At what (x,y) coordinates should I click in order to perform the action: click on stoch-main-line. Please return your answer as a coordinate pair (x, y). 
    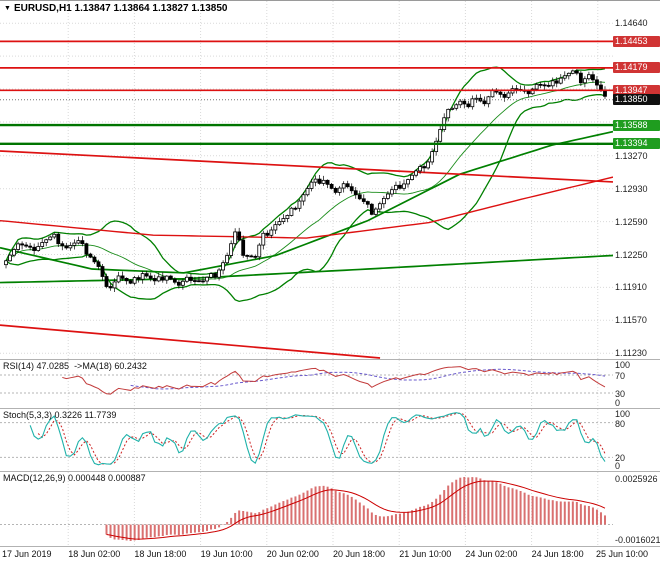
    Looking at the image, I should click on (317, 439).